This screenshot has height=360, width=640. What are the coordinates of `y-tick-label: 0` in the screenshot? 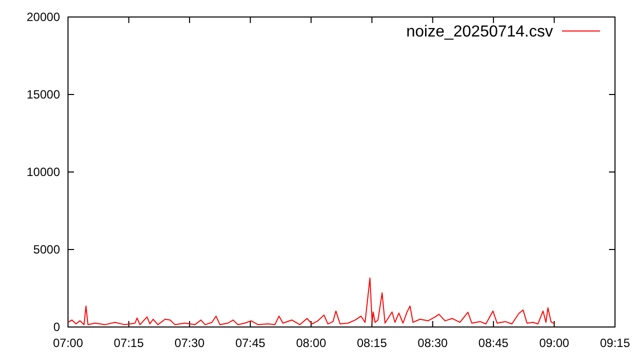 It's located at (56, 327).